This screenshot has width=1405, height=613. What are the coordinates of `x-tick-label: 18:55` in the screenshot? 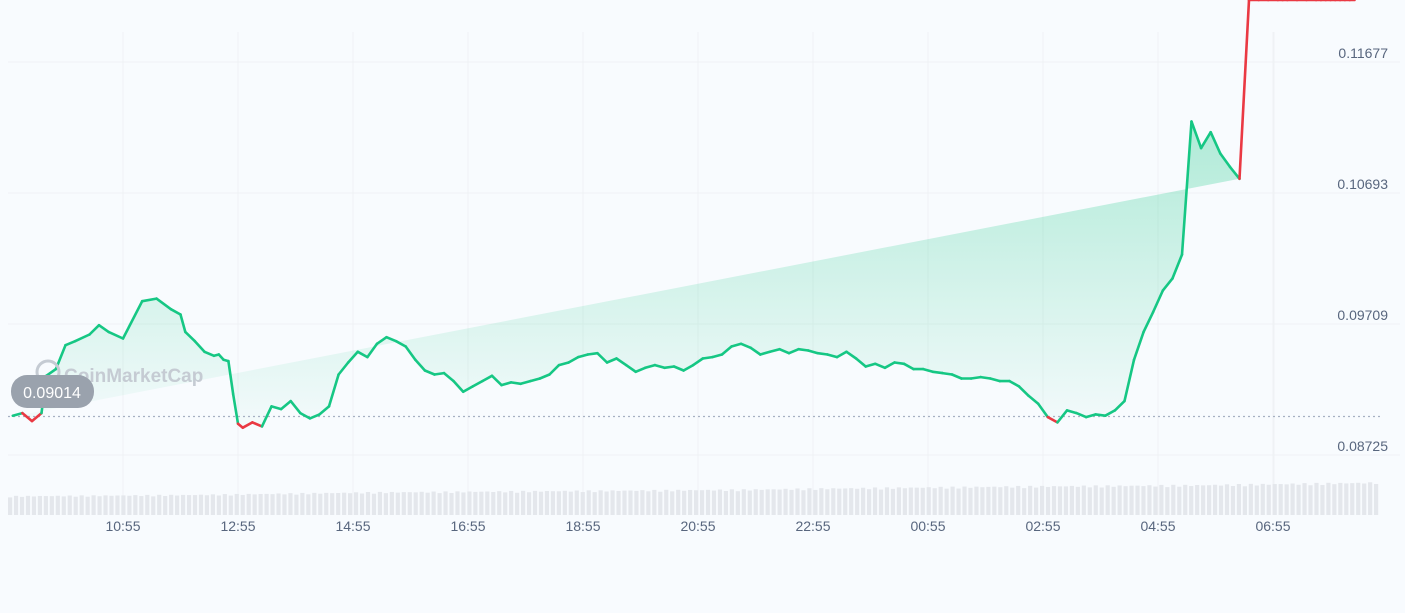 It's located at (582, 526).